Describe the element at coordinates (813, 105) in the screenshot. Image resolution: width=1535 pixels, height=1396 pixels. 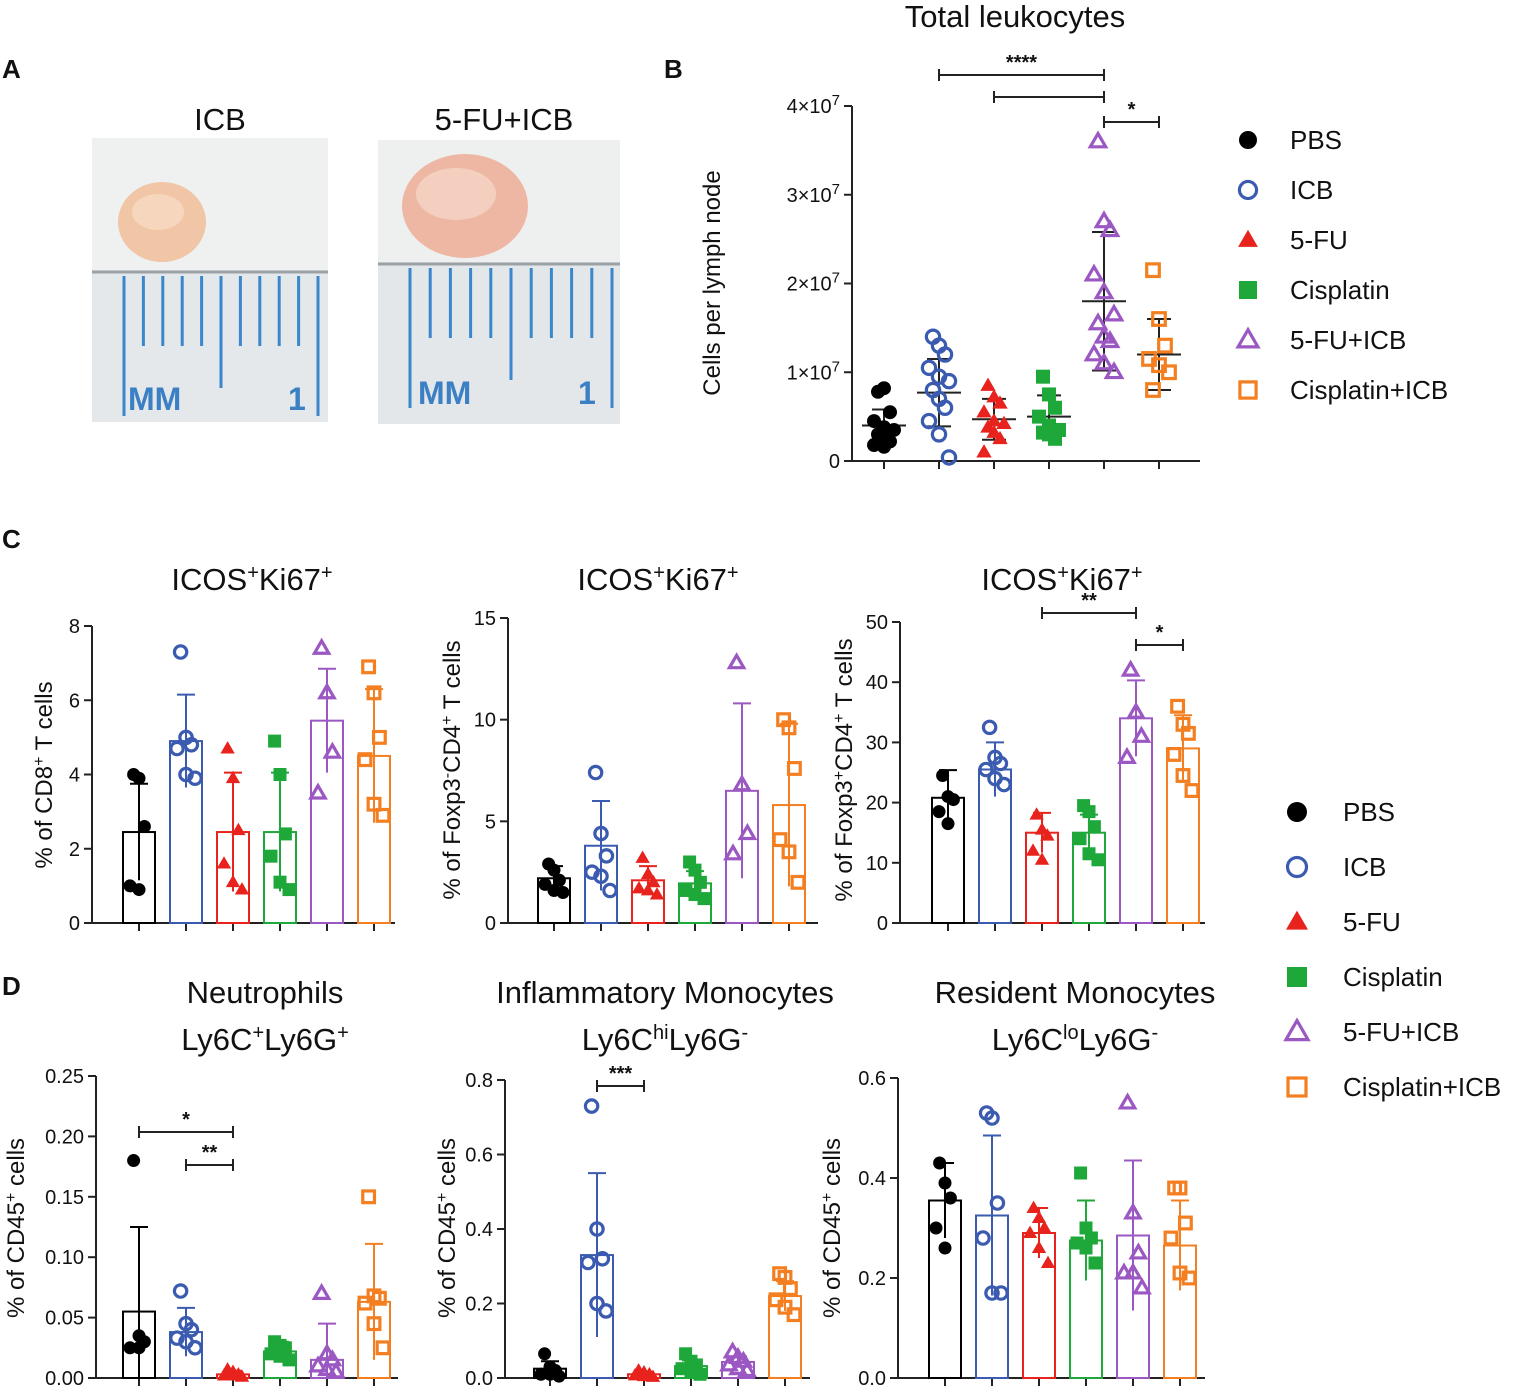
I see `y-tick-label: 4×10⁷` at that location.